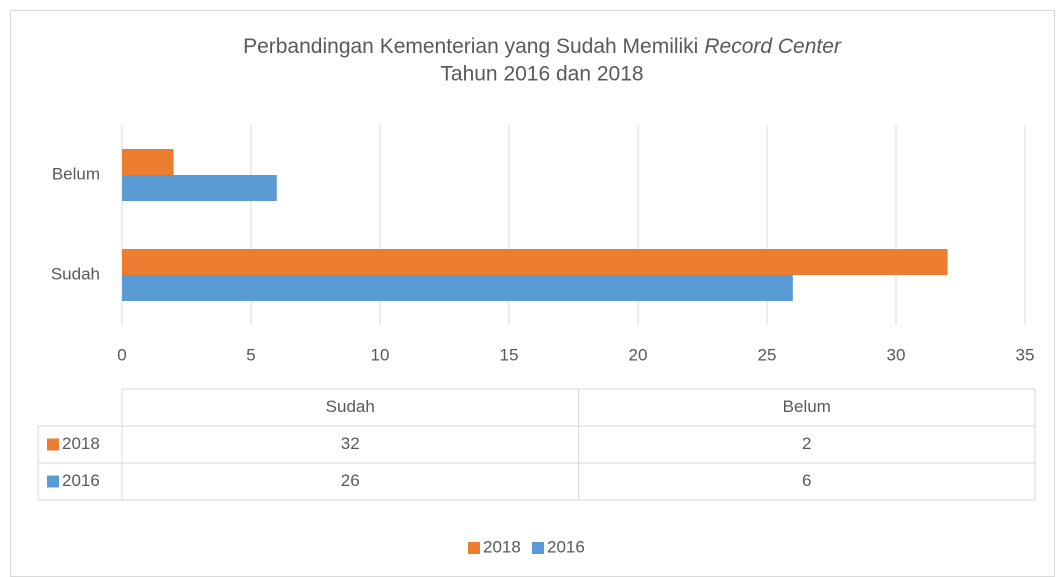 This screenshot has height=577, width=1063. Describe the element at coordinates (350, 406) in the screenshot. I see `table-header: Sudah` at that location.